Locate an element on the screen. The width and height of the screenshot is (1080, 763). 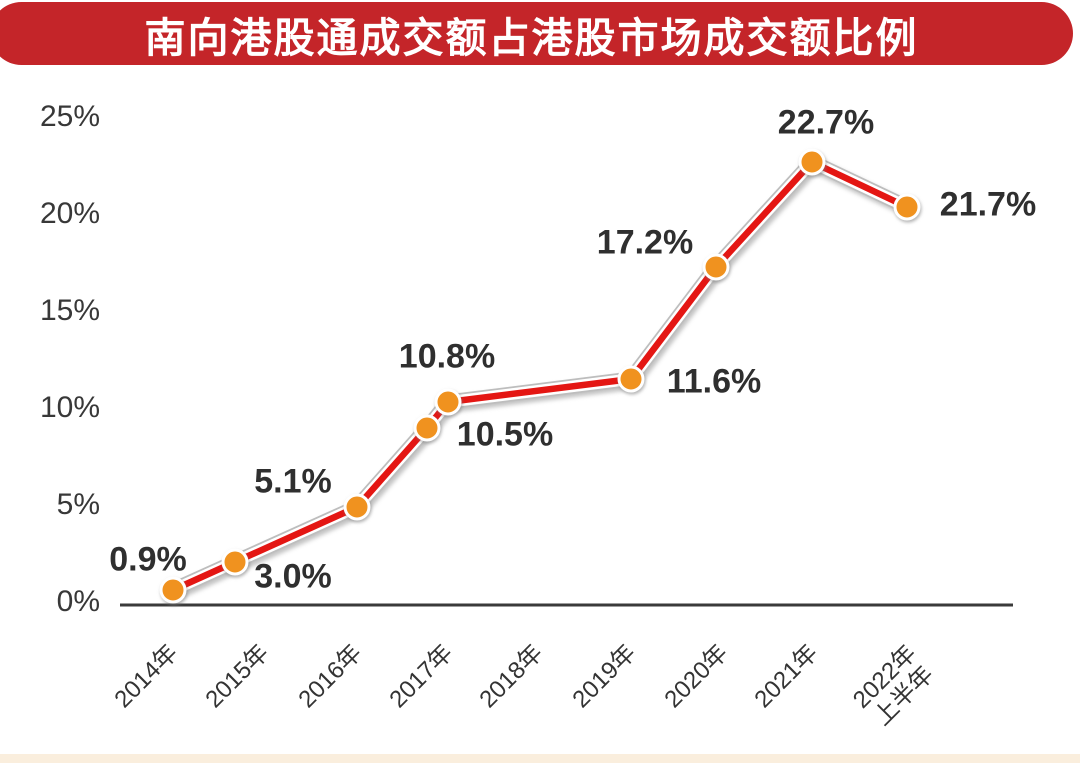
bottom-accent-strip is located at coordinates (540, 758).